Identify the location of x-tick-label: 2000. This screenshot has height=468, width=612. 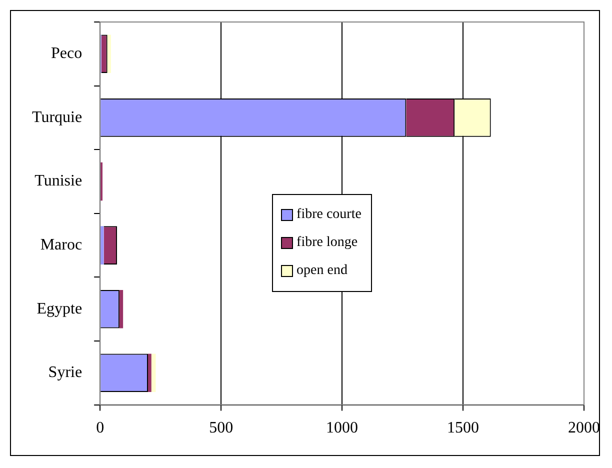
(584, 428).